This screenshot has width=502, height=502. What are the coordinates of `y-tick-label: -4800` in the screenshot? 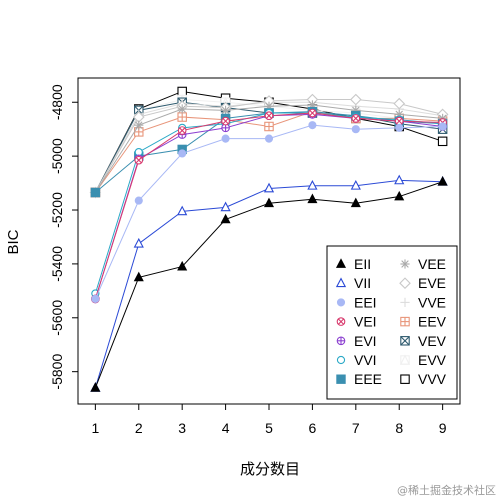 It's located at (57, 102).